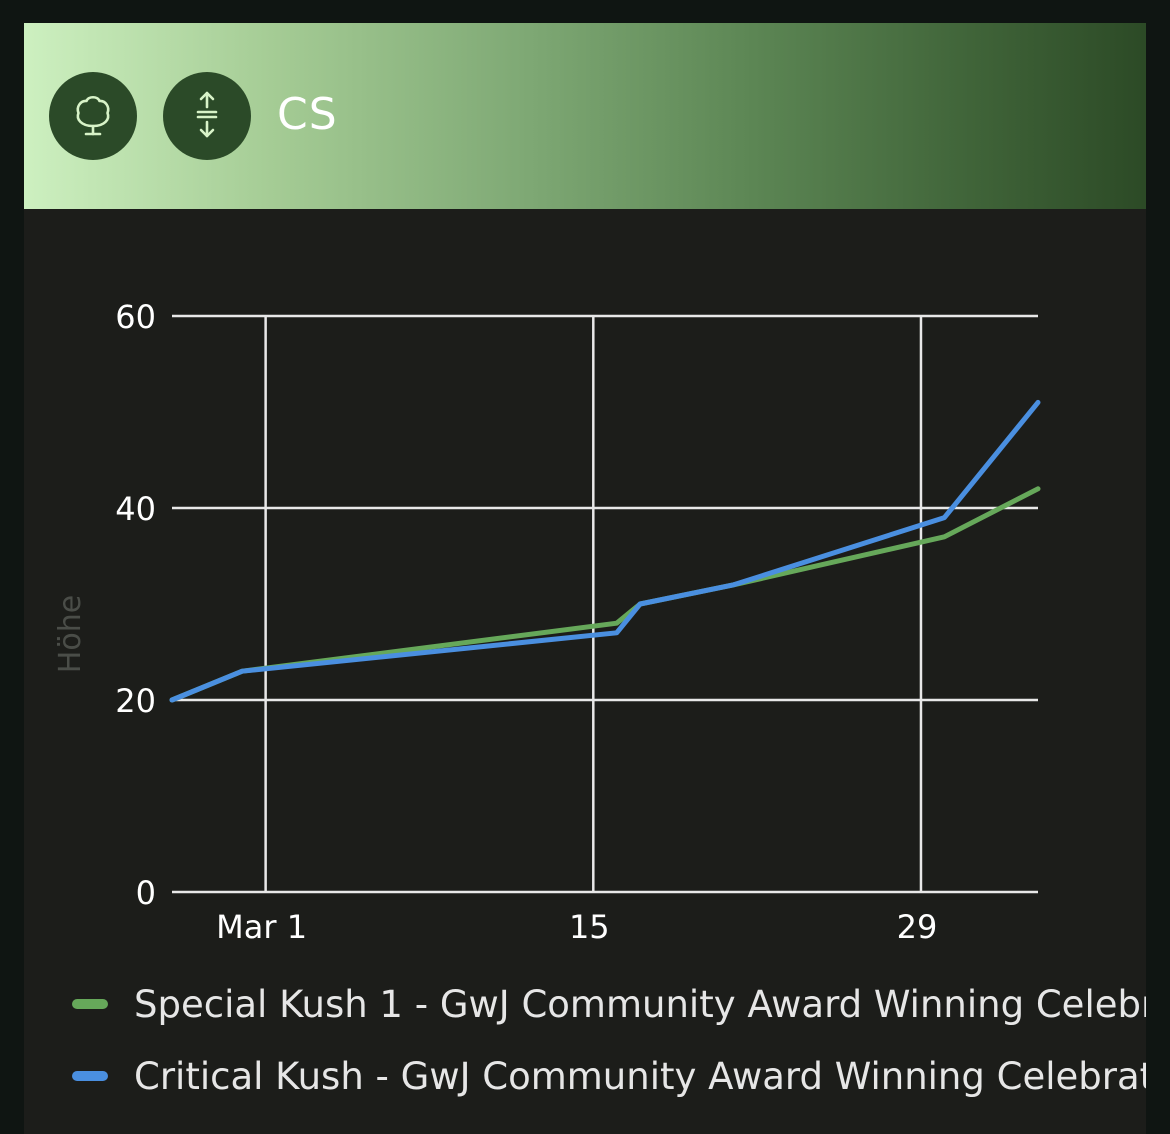 Image resolution: width=1170 pixels, height=1134 pixels. Describe the element at coordinates (135, 701) in the screenshot. I see `y-tick-label: 20` at that location.